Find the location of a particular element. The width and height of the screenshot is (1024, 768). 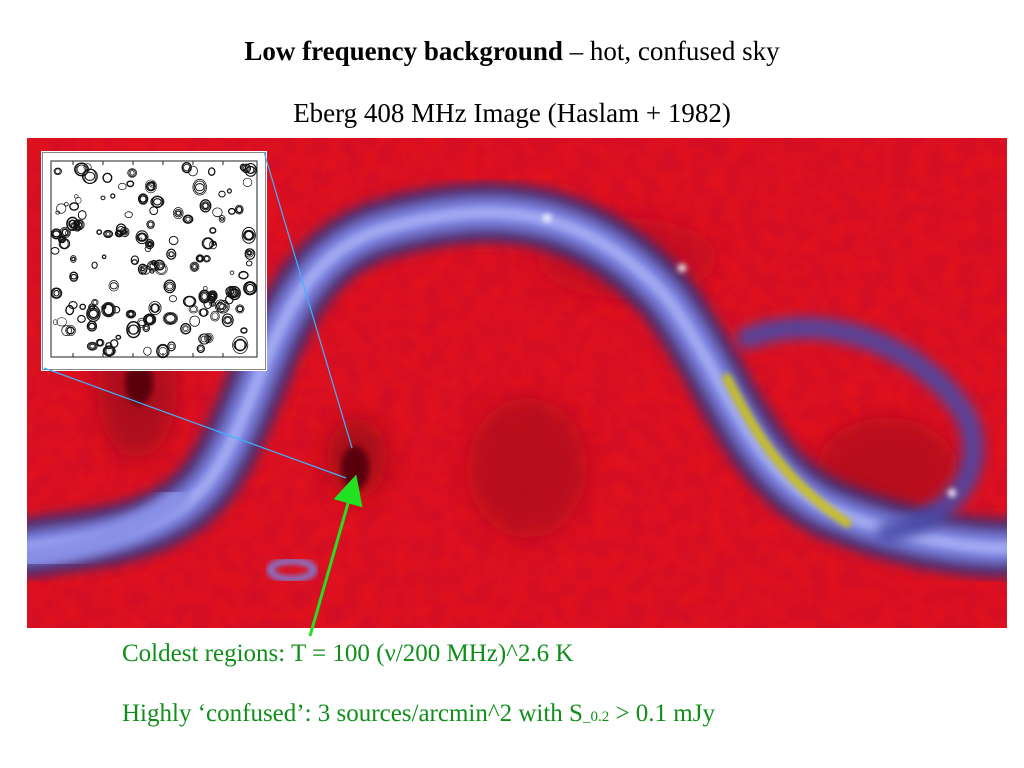

slide-subtitle: Eberg 408 MHz Image (Haslam + 1982) is located at coordinates (512, 113).